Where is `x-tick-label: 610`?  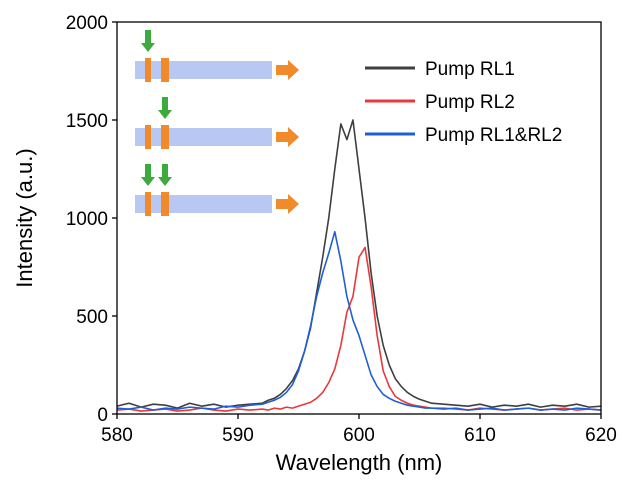 x-tick-label: 610 is located at coordinates (480, 435).